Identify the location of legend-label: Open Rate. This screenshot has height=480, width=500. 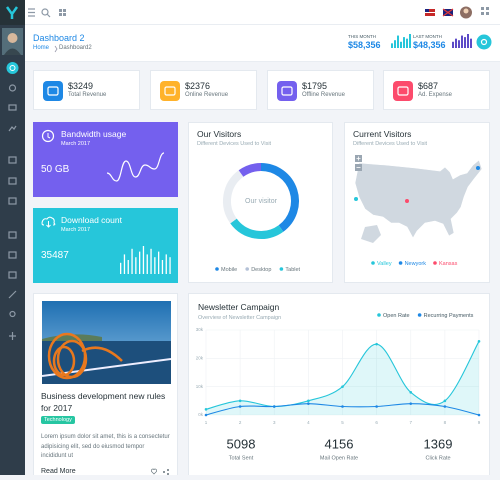
(396, 316).